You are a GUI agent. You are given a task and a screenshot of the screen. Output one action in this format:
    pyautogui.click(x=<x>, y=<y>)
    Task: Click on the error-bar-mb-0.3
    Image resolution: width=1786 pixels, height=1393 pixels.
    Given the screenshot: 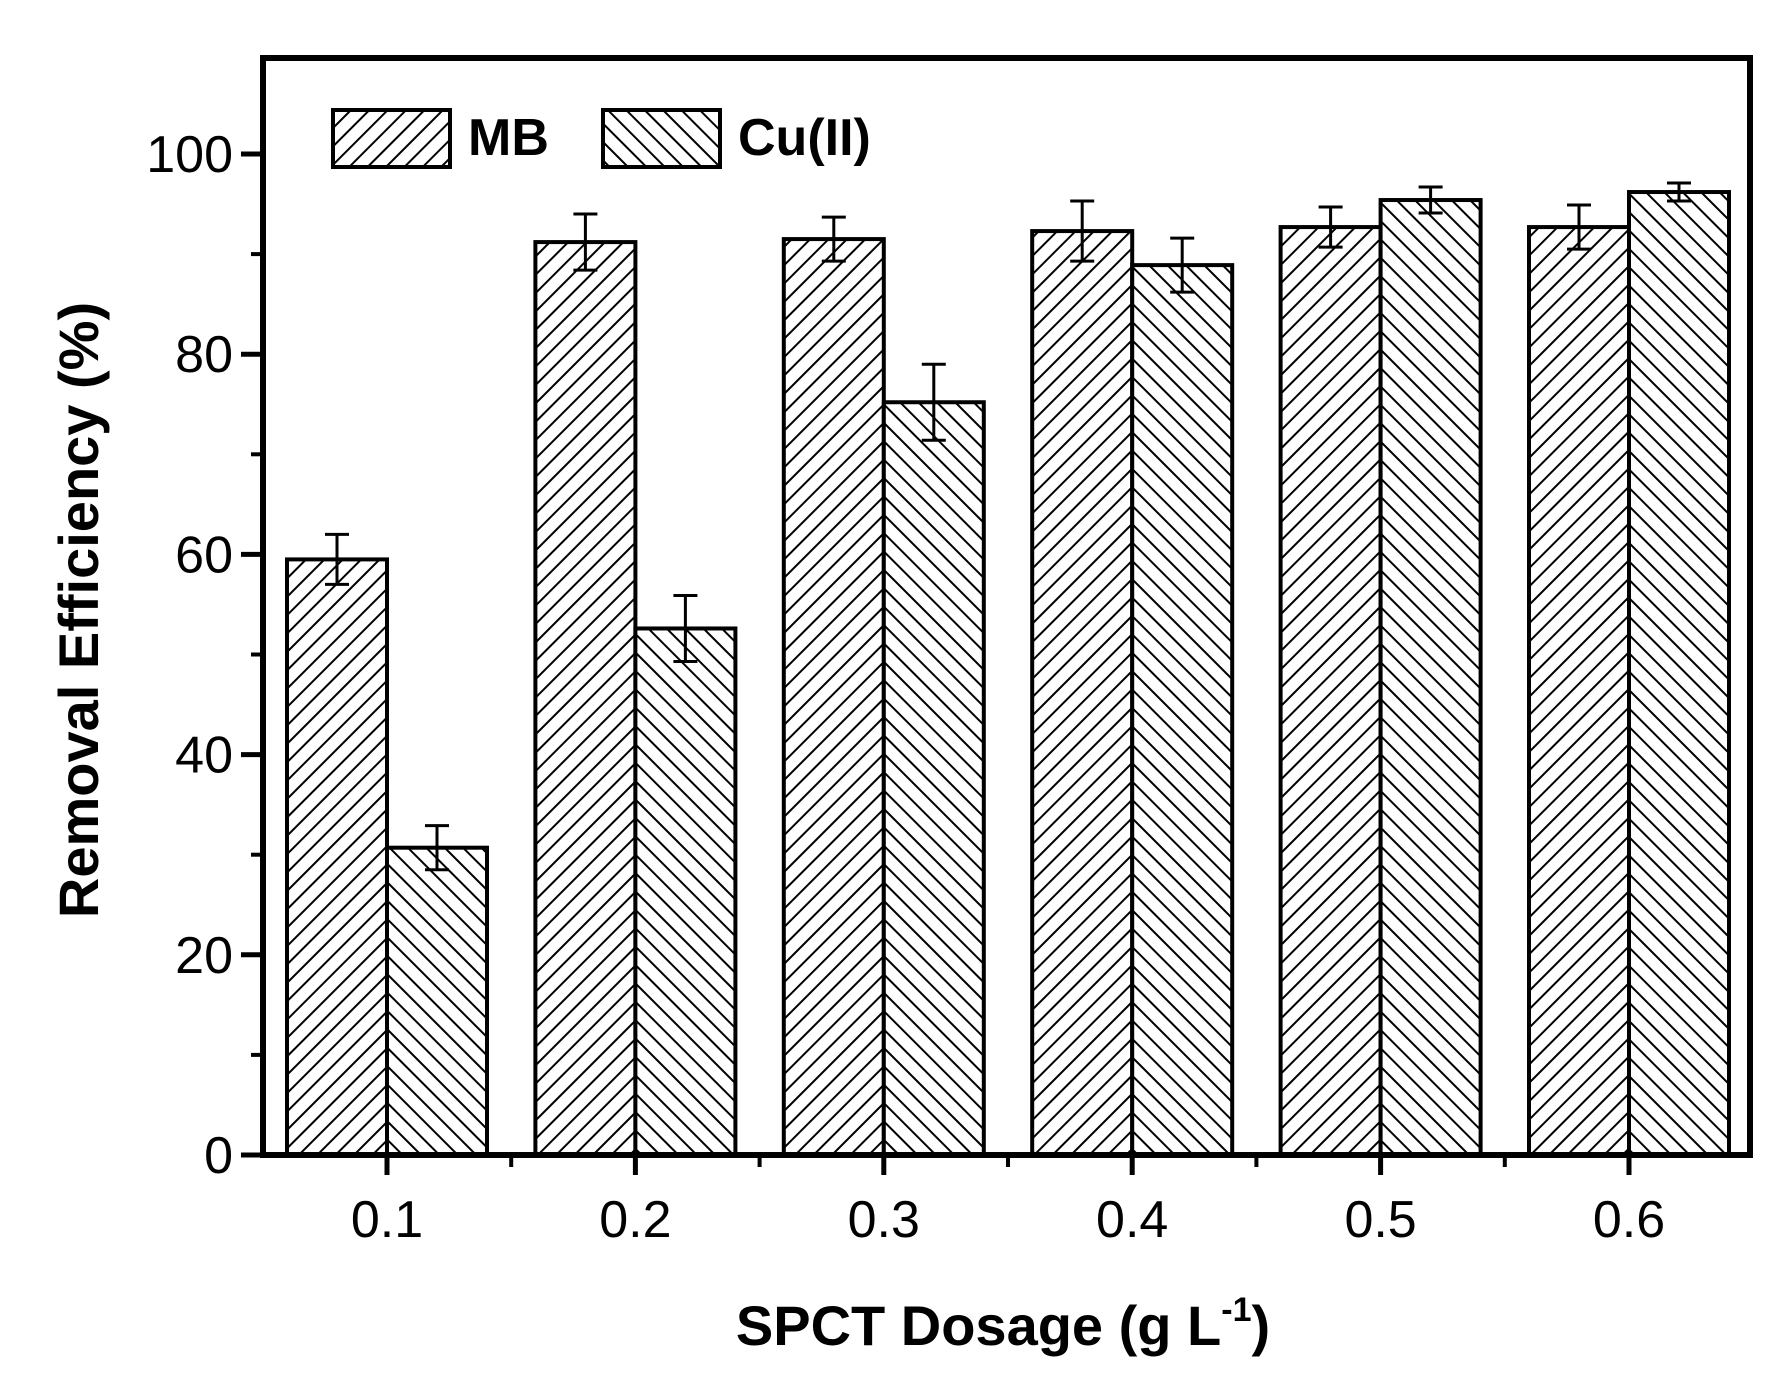 What is the action you would take?
    pyautogui.click(x=833, y=239)
    